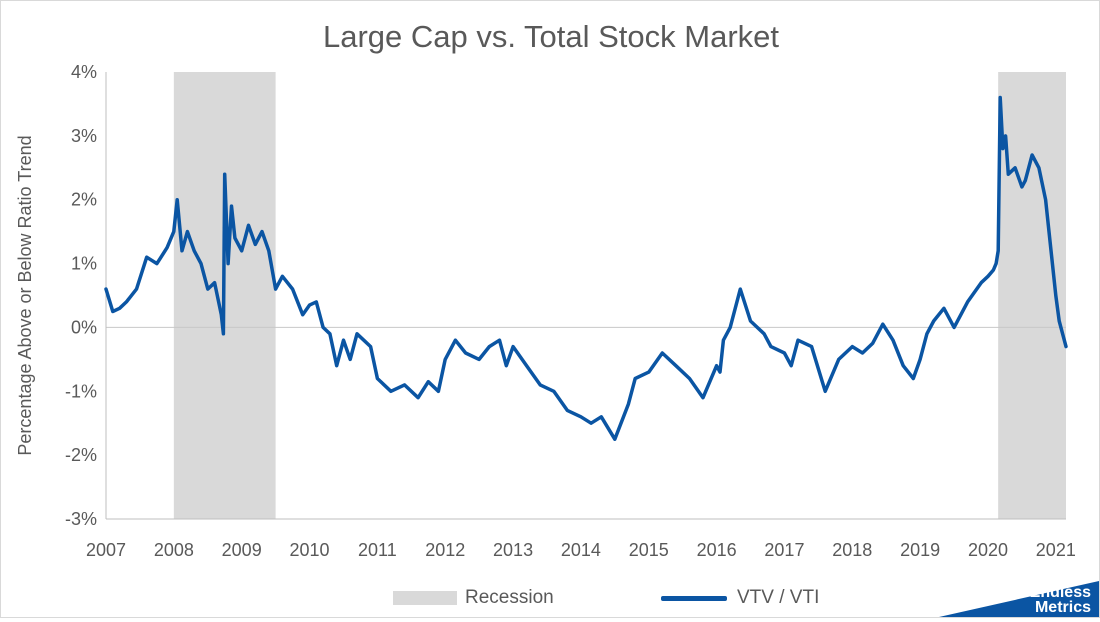  What do you see at coordinates (81, 391) in the screenshot?
I see `y-tick-label: -1%` at bounding box center [81, 391].